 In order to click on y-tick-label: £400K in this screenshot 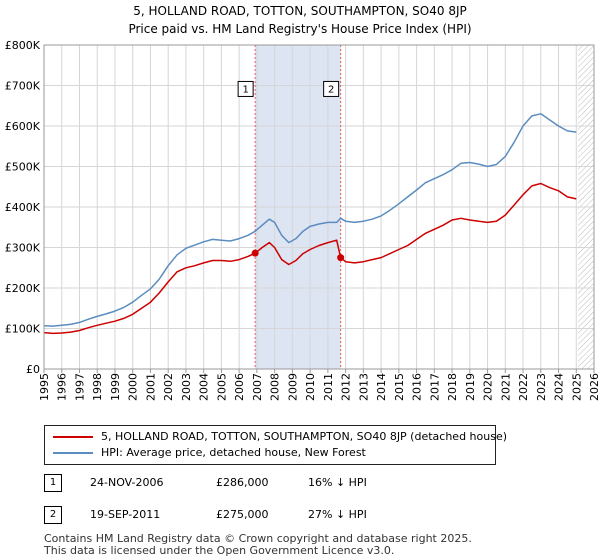, I will do `click(23, 207)`.